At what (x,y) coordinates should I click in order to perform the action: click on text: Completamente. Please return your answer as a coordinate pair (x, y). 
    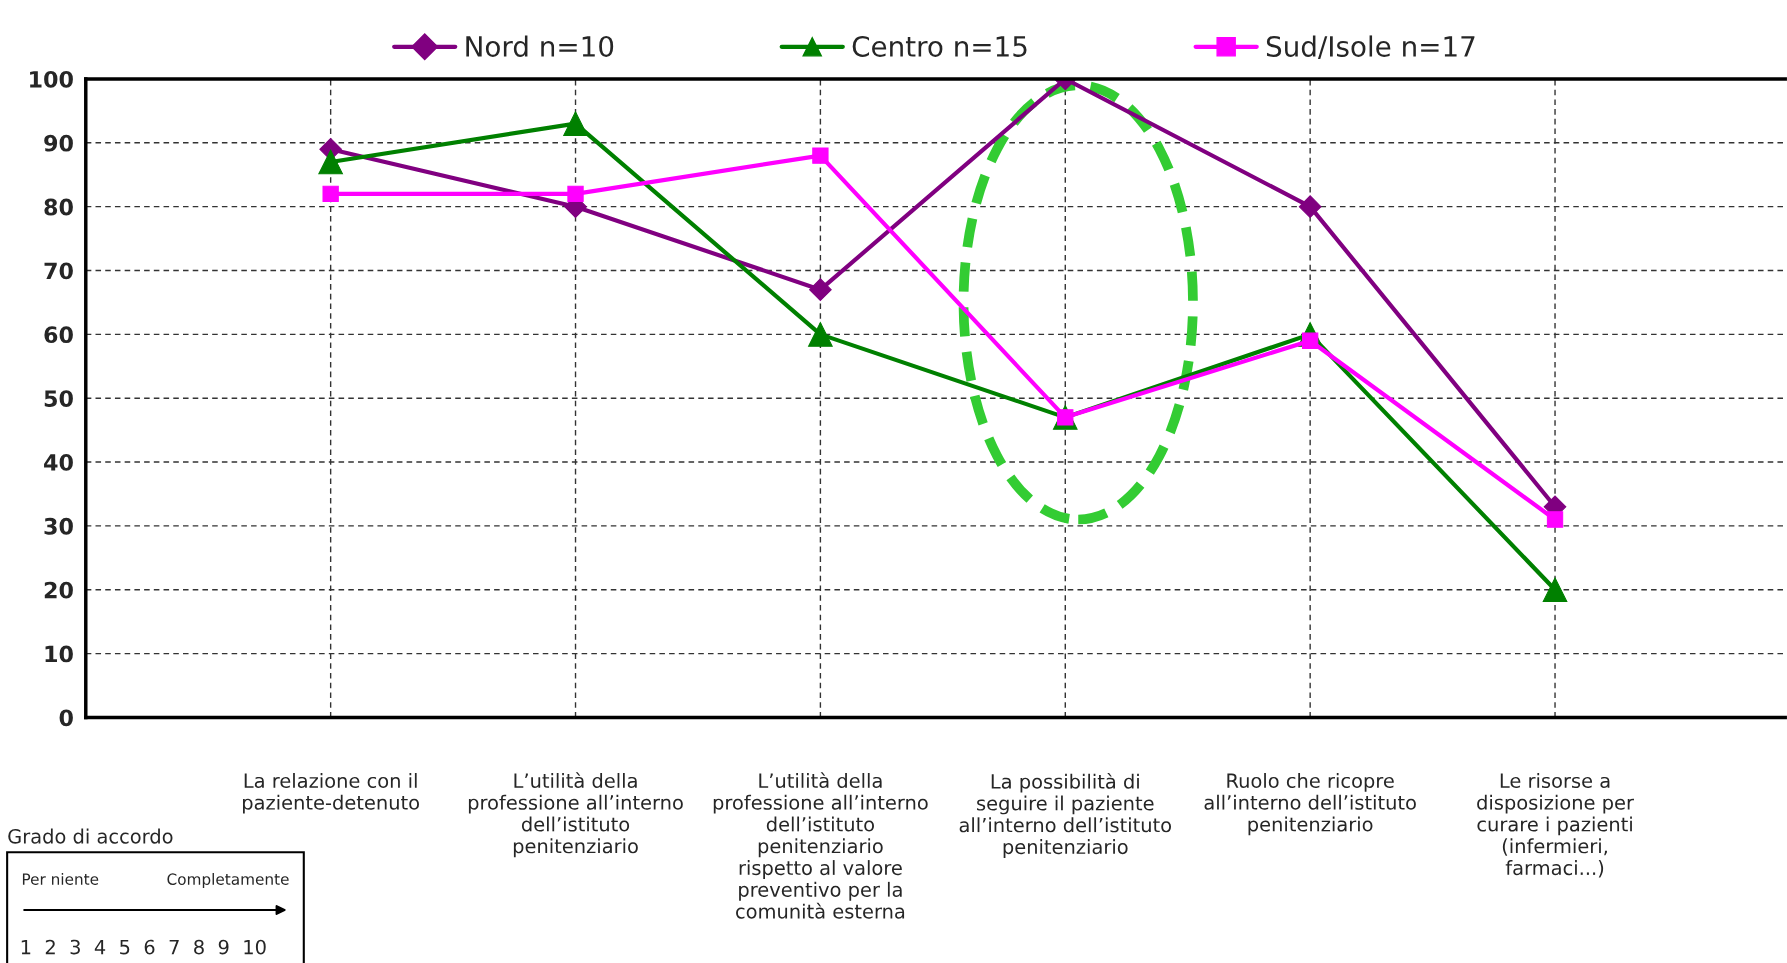
    Looking at the image, I should click on (228, 880).